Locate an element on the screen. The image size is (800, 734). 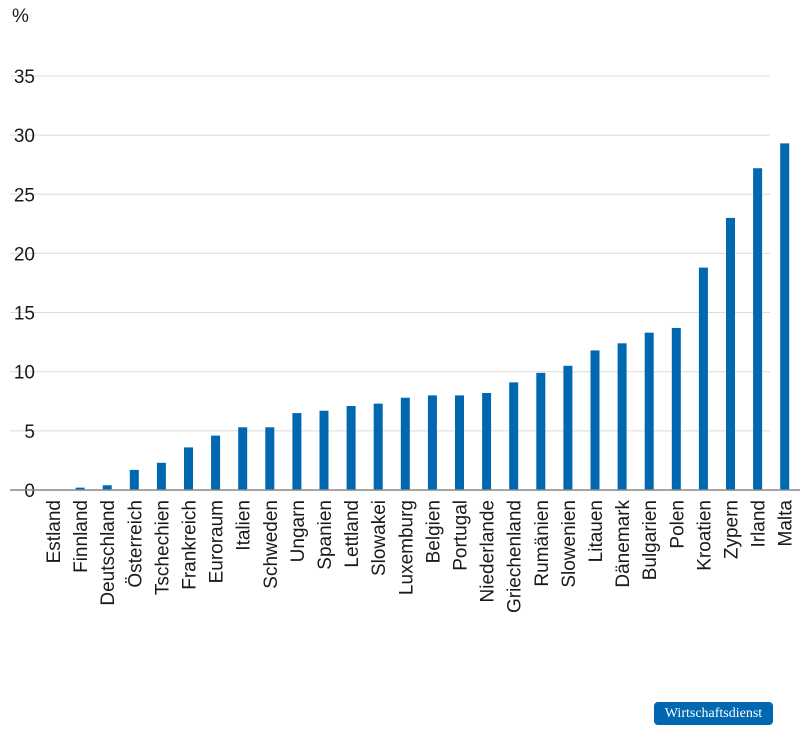
x-tick-label: Niederlande is located at coordinates (488, 551).